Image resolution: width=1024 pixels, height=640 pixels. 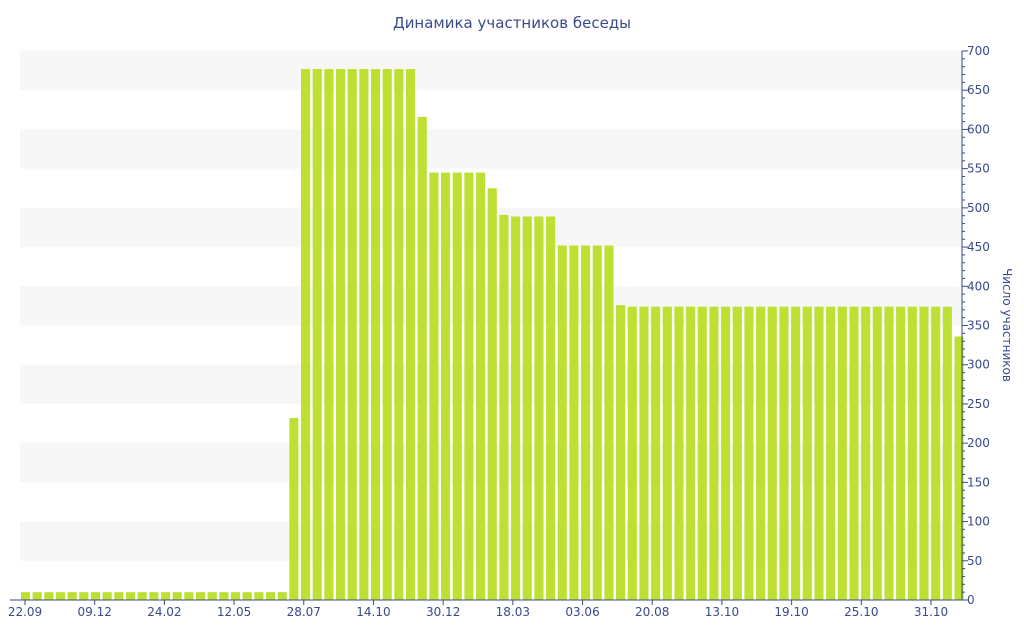 I want to click on y-tick-label: 350, so click(x=978, y=326).